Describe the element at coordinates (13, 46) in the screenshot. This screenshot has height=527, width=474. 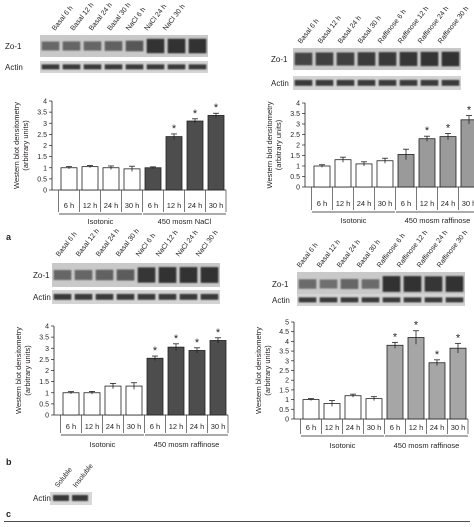
I see `zo1-label: Zo-1` at that location.